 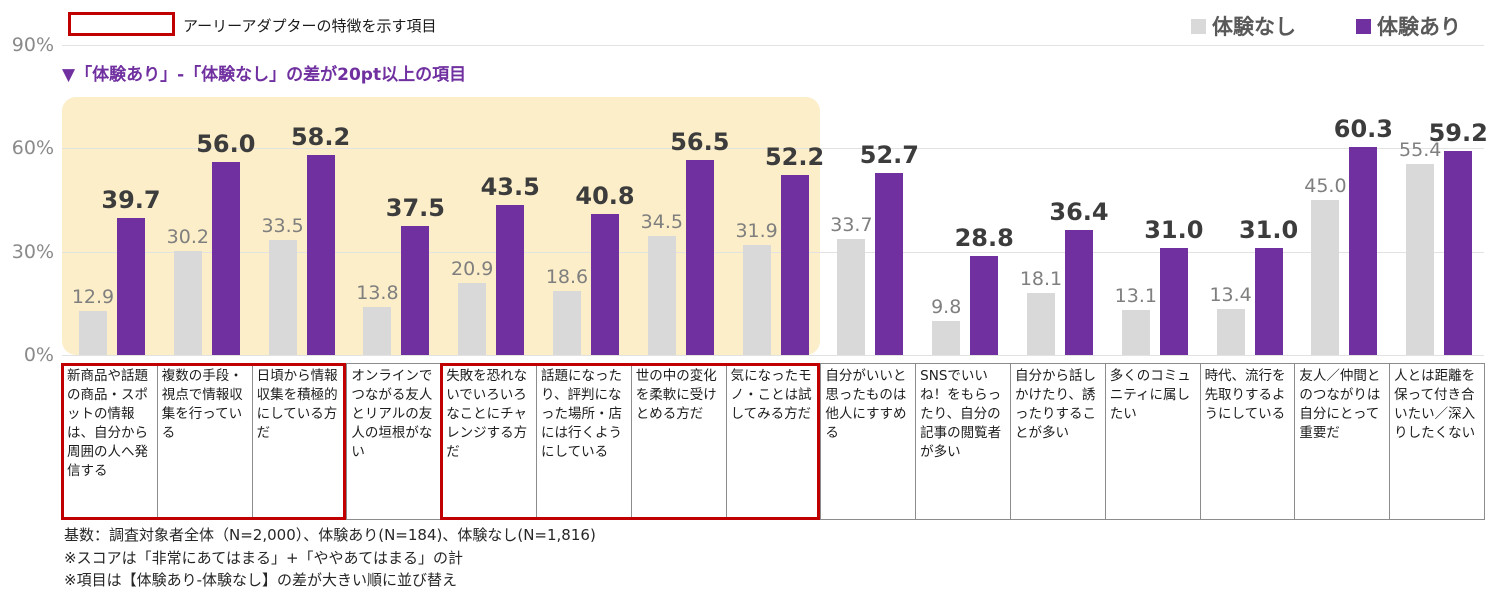 What do you see at coordinates (415, 207) in the screenshot?
I see `value-label-taiken-ari: 37.5` at bounding box center [415, 207].